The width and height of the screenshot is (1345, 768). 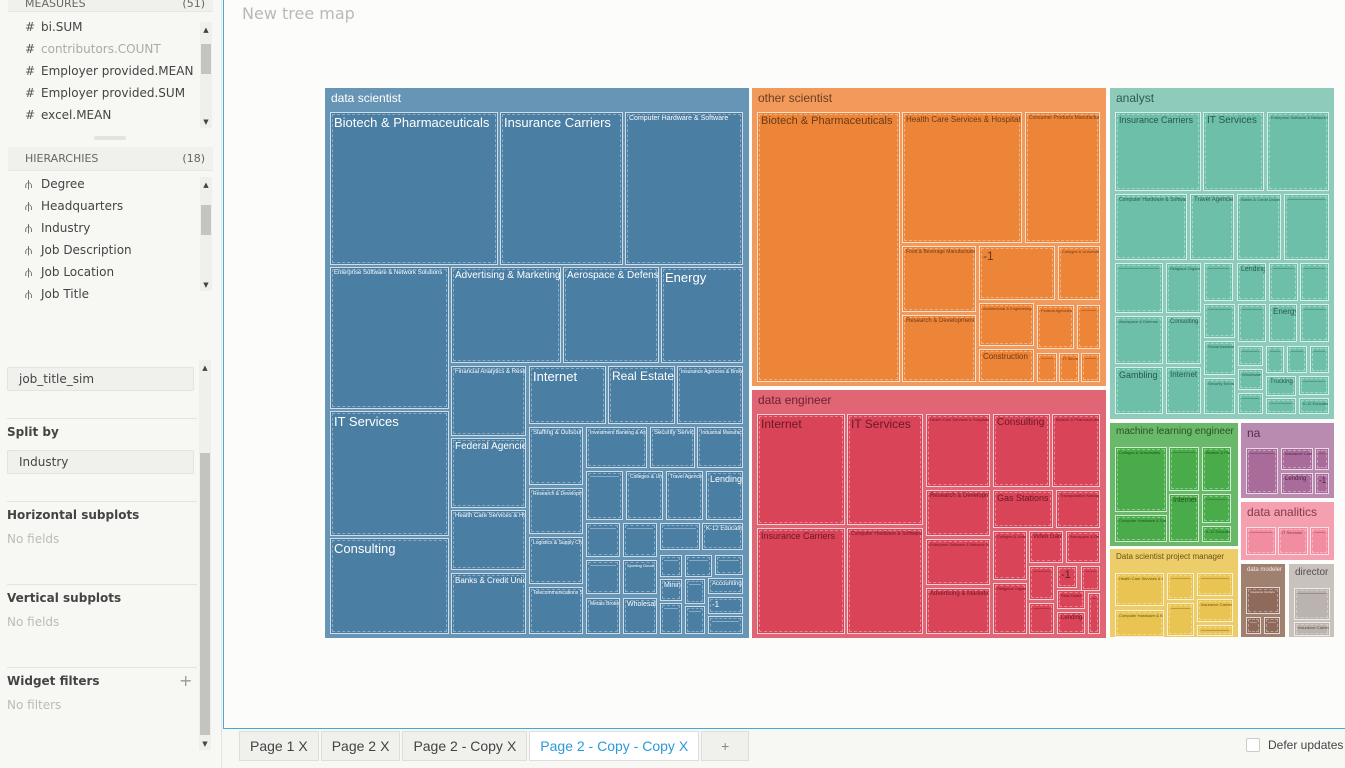 I want to click on treemap-cell: Lending, so click(x=1251, y=282).